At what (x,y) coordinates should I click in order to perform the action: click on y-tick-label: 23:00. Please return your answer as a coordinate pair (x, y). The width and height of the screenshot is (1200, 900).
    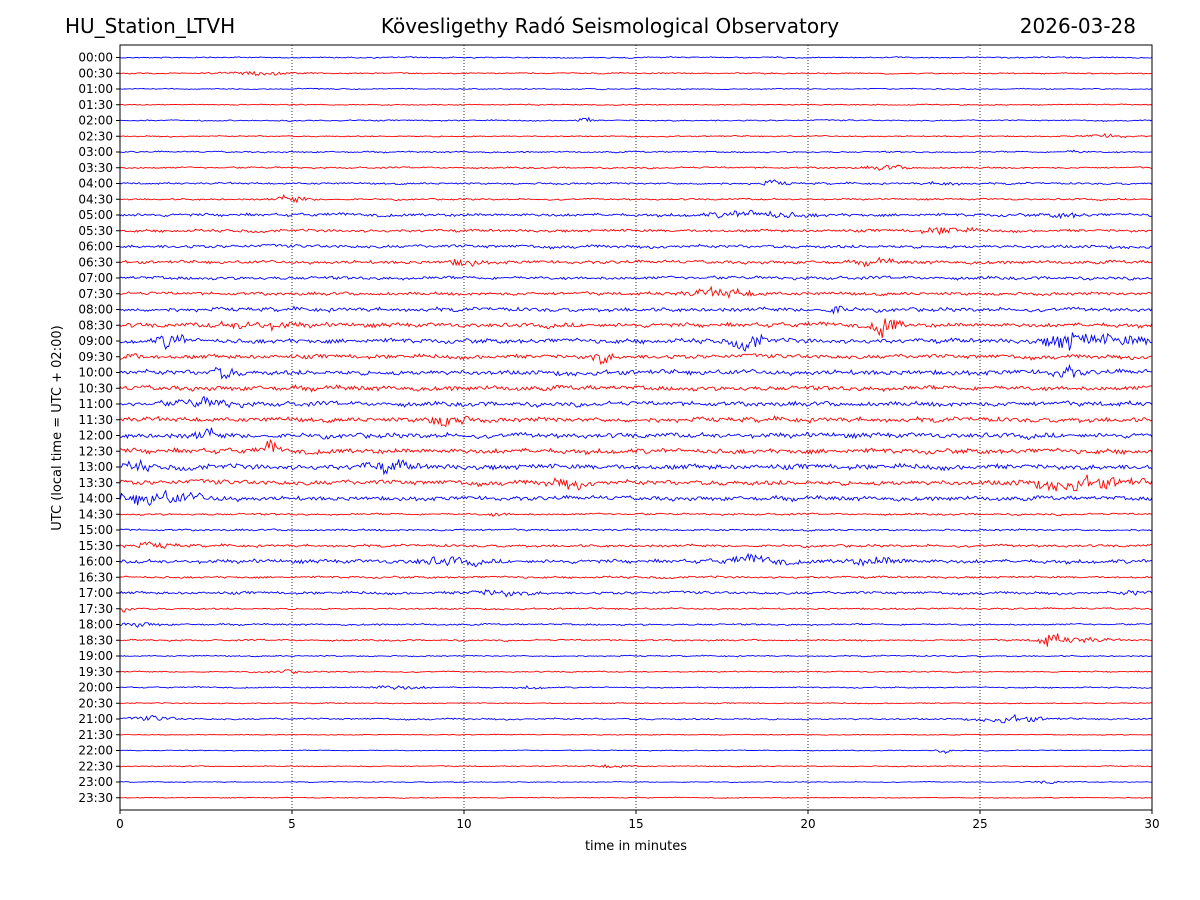
    Looking at the image, I should click on (95, 782).